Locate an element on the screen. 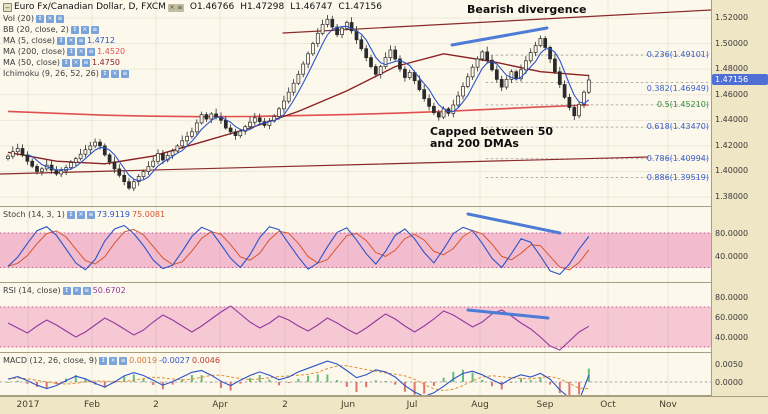 Image resolution: width=768 pixels, height=414 pixels. rsi-axis-tick: 60.0000 is located at coordinates (732, 317).